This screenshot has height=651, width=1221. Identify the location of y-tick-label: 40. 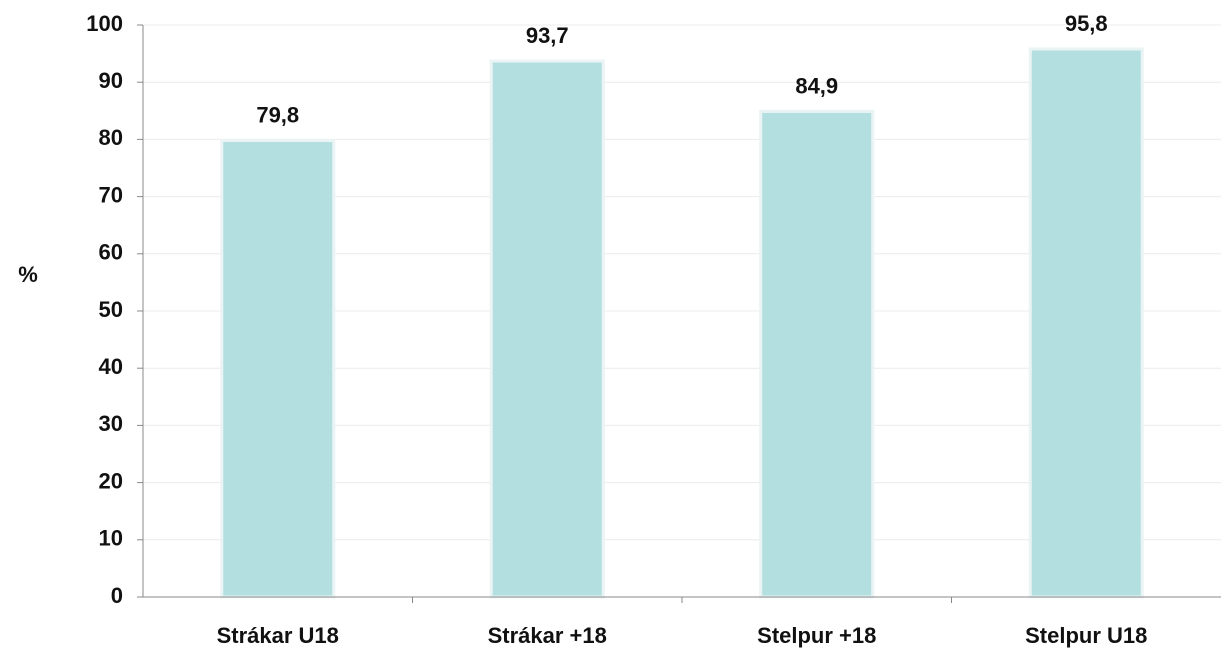
(111, 366).